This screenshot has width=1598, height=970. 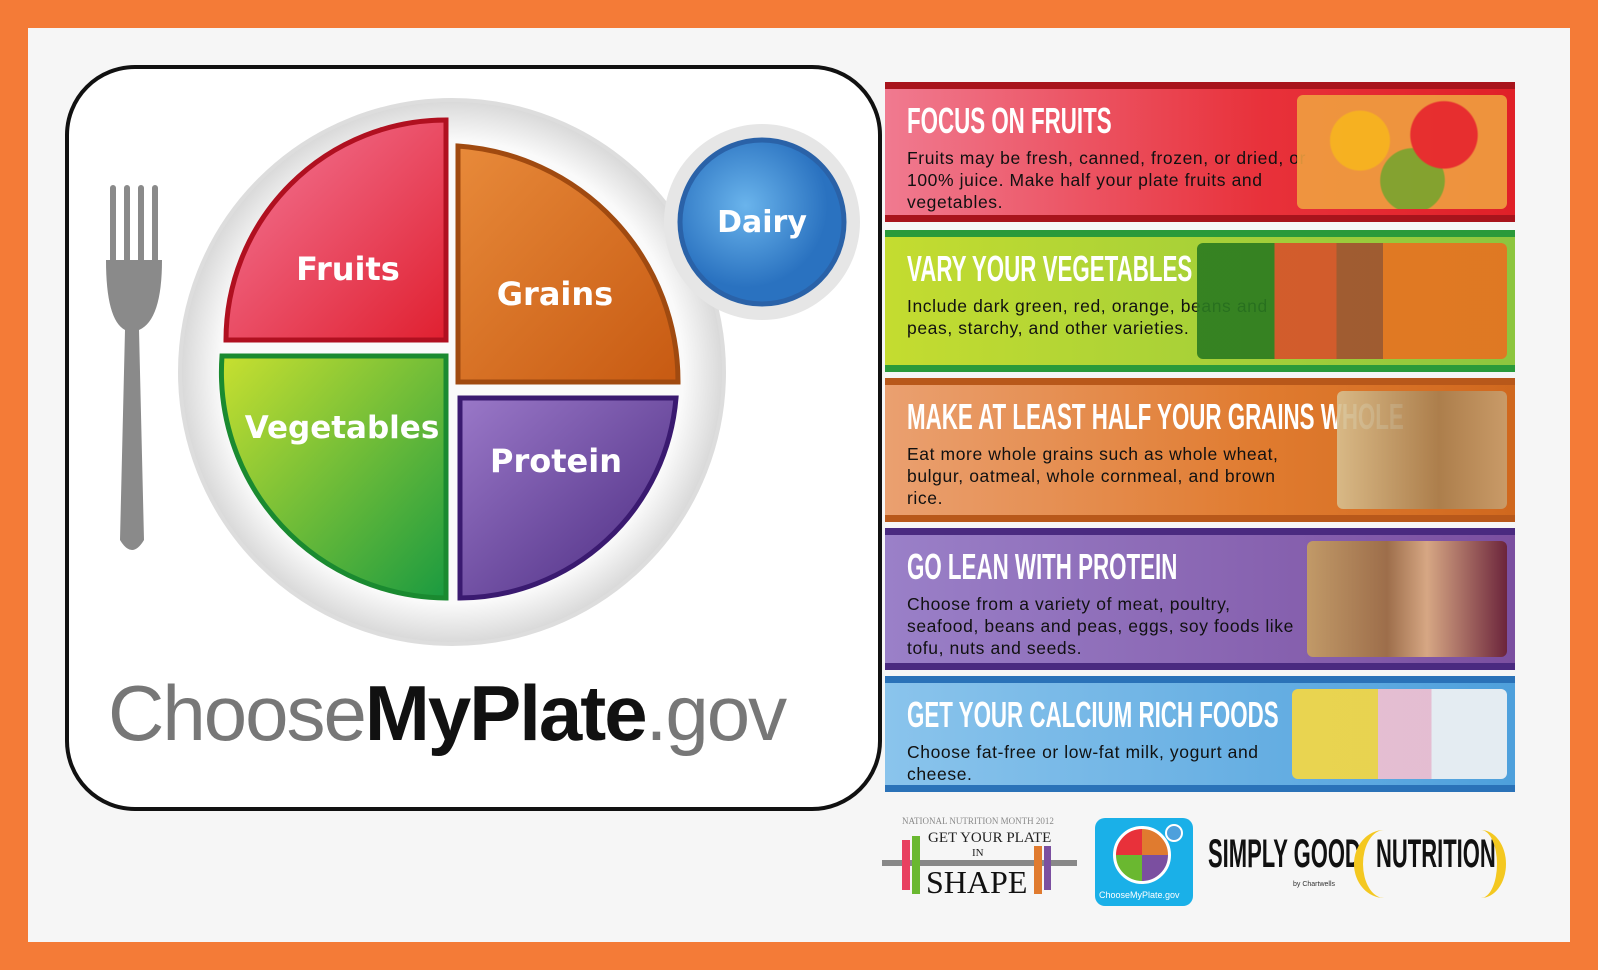 What do you see at coordinates (333, 477) in the screenshot?
I see `vegetables-section` at bounding box center [333, 477].